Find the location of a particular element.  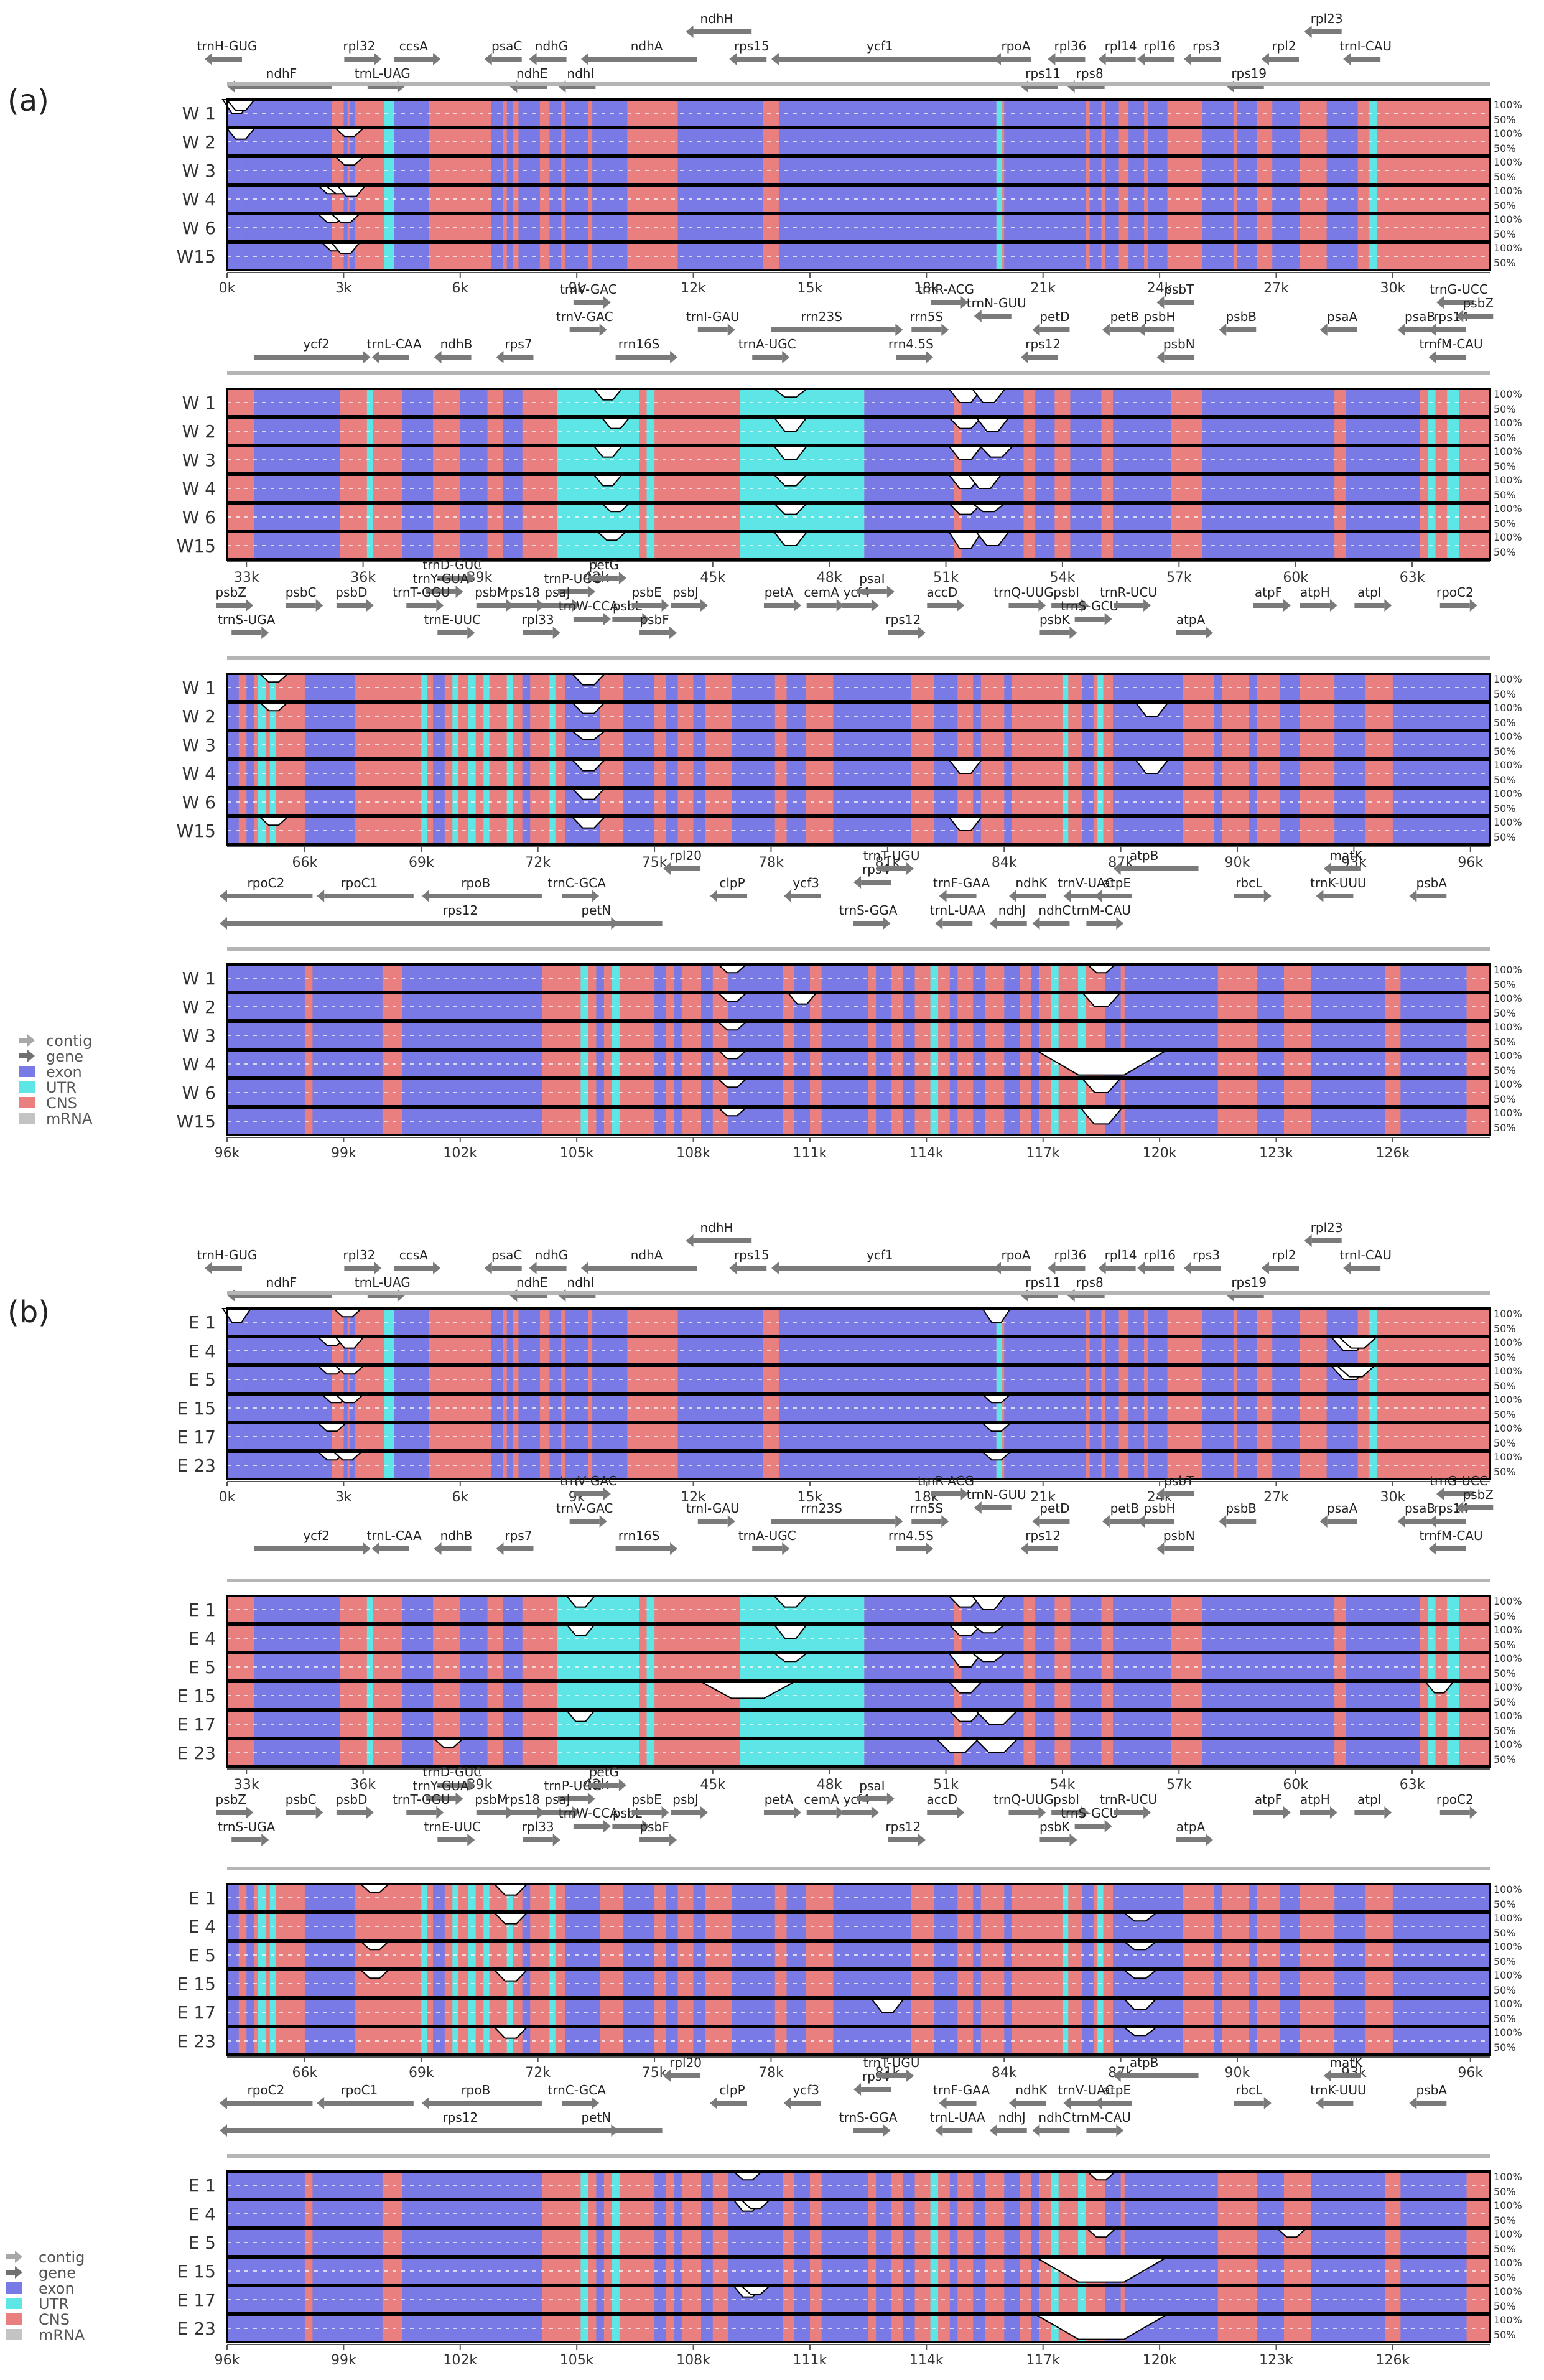

gene-label: psbN is located at coordinates (1179, 1536).